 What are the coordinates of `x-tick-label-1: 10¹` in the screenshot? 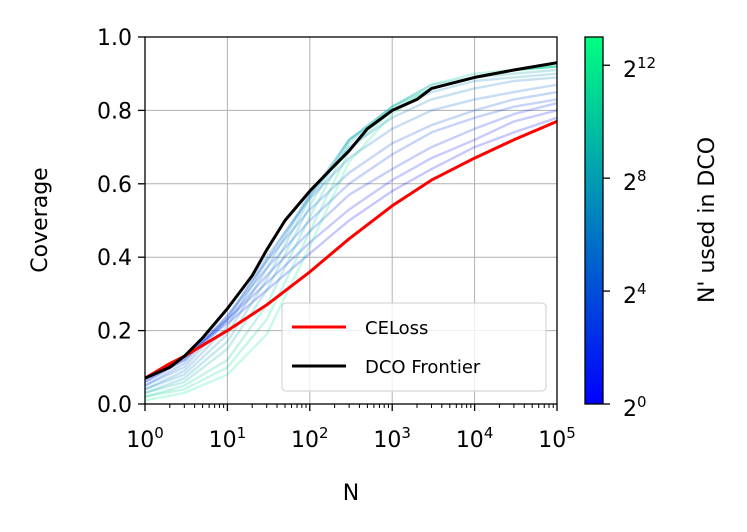 It's located at (228, 438).